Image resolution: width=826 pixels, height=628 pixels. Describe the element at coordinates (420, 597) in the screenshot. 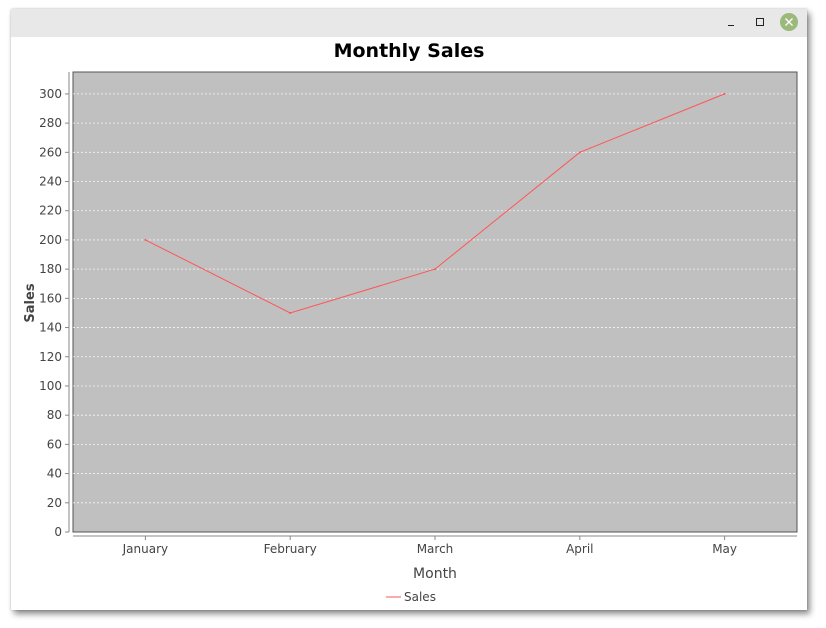

I see `legend-label: Sales` at that location.